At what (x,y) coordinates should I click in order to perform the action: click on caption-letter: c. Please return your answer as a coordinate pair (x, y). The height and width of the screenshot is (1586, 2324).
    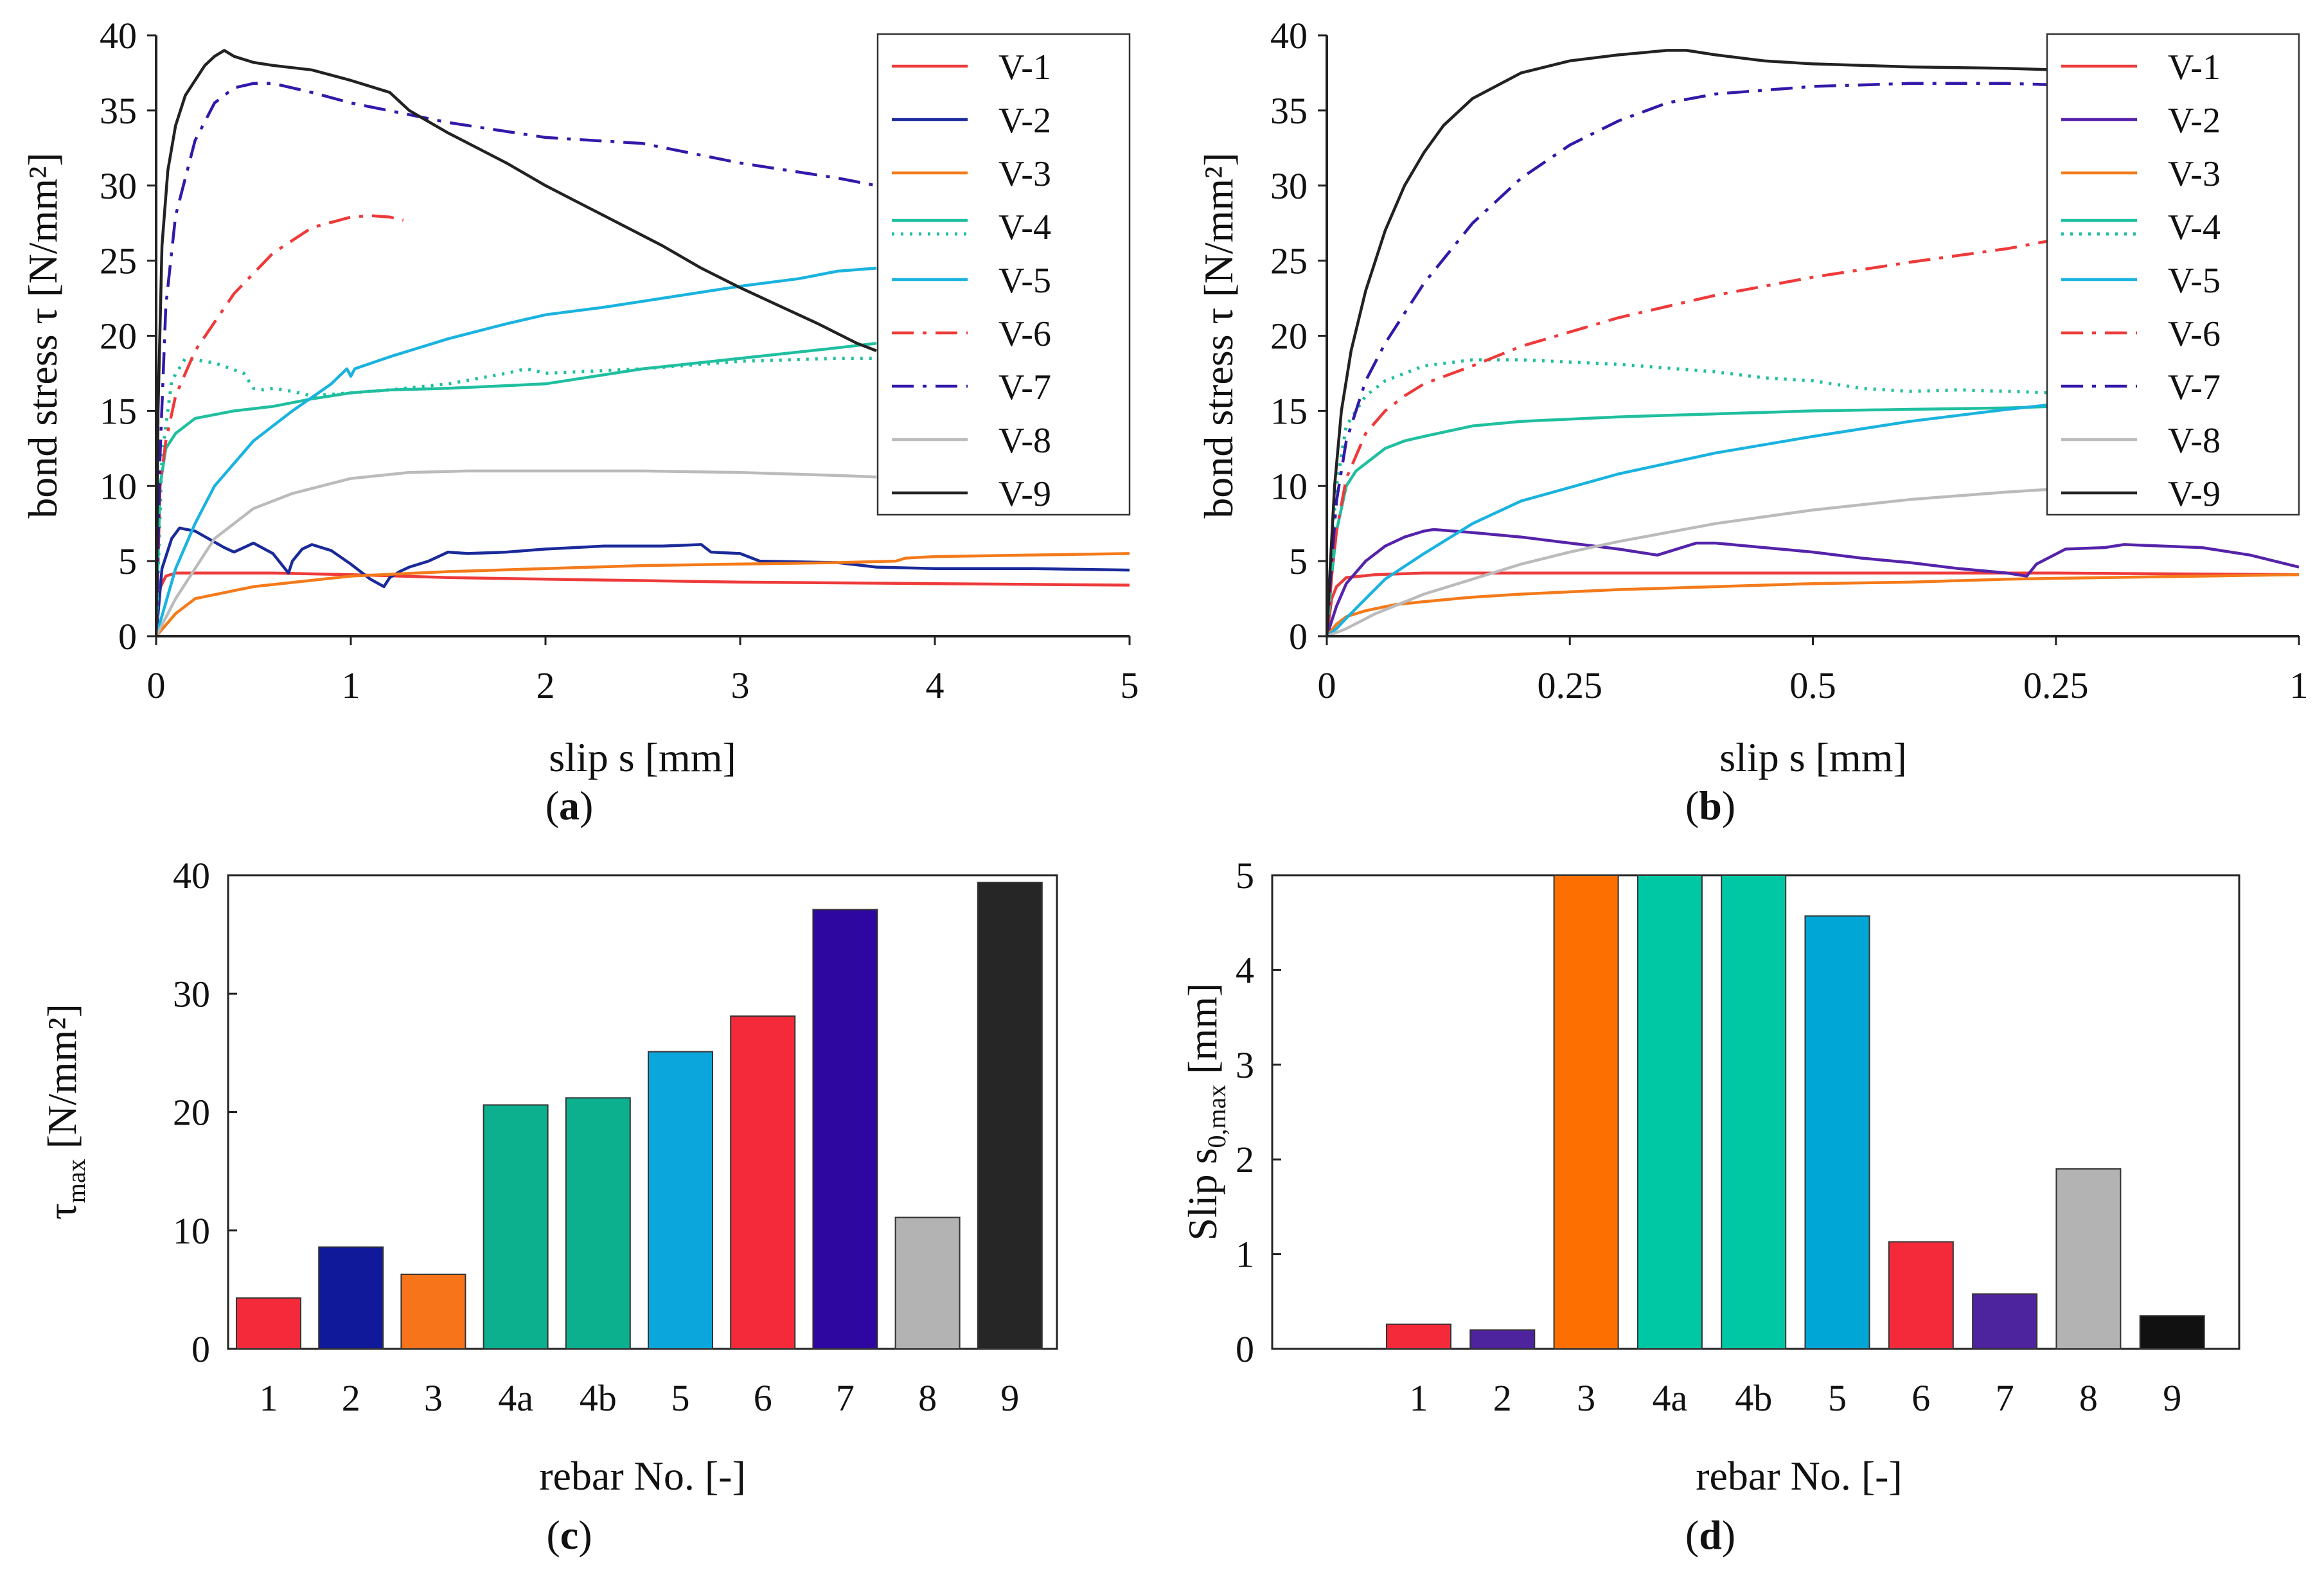
    Looking at the image, I should click on (569, 1535).